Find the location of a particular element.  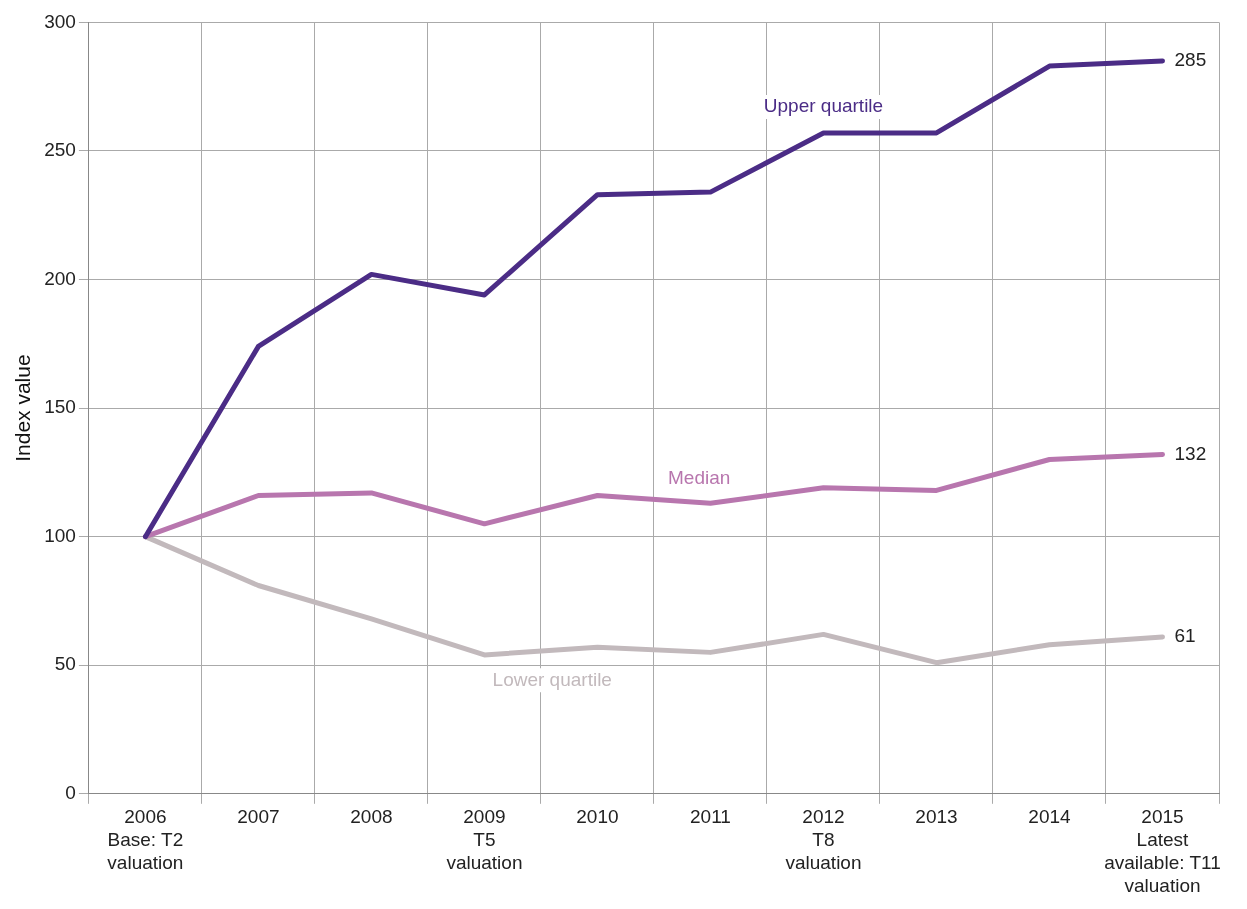

y-tick-label: 100 is located at coordinates (60, 535).